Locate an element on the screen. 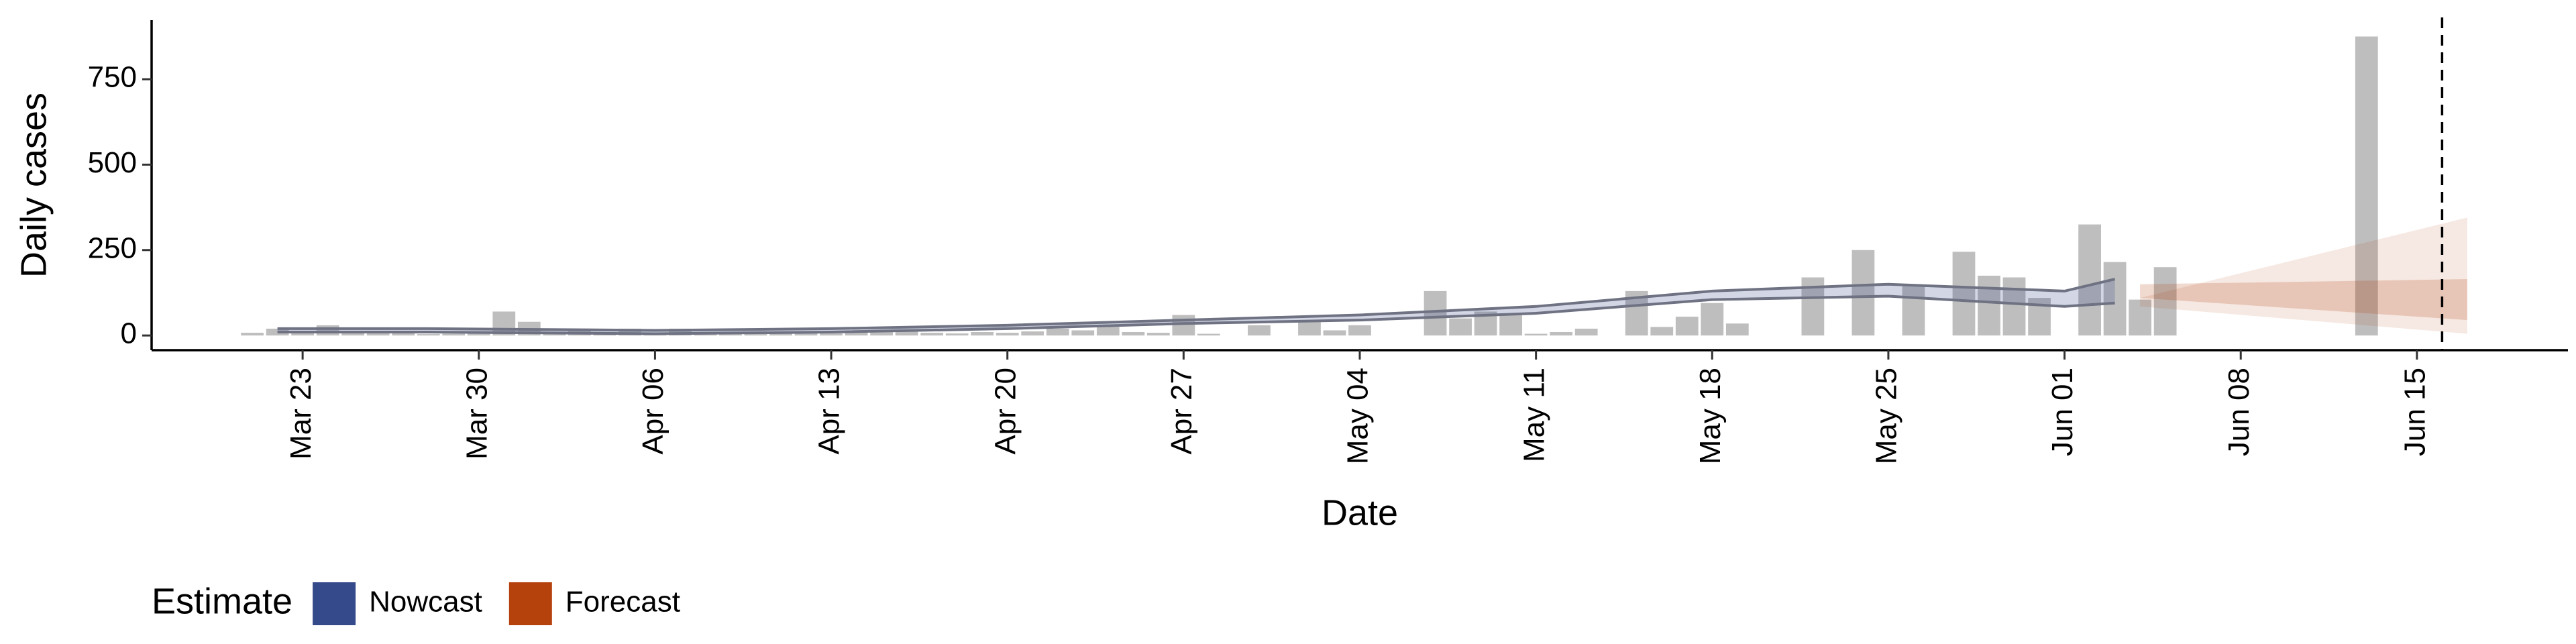 This screenshot has width=2576, height=644. x-tick-label: Jun 15 is located at coordinates (2415, 412).